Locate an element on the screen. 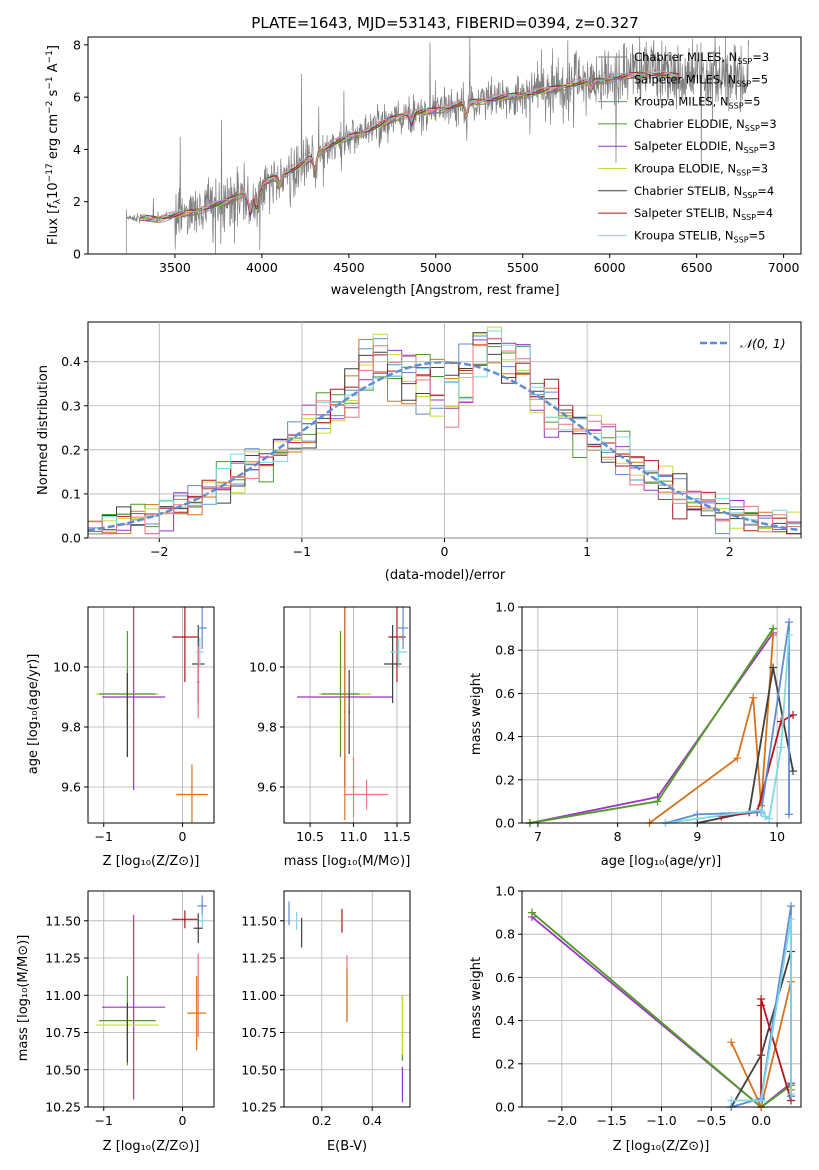 This screenshot has height=1170, width=819. x-tick-label: 4500 is located at coordinates (349, 267).